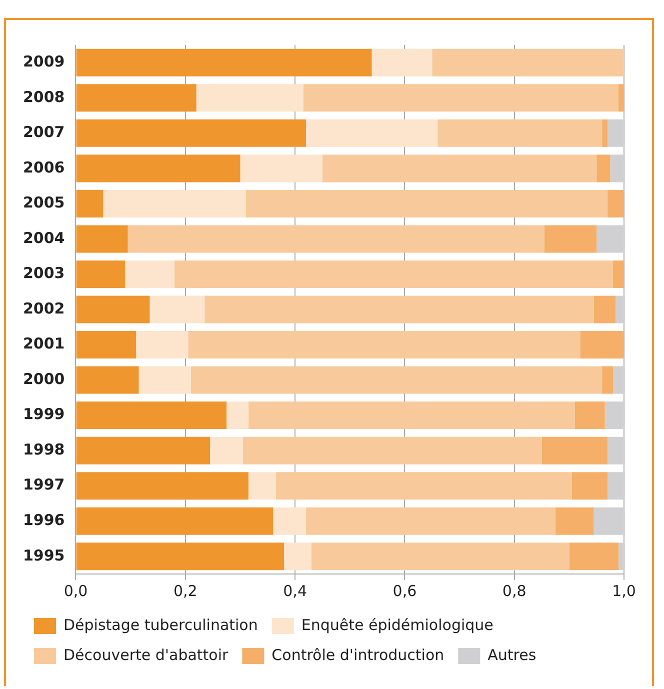 This screenshot has height=689, width=664. I want to click on y-tick-label: 2006, so click(44, 167).